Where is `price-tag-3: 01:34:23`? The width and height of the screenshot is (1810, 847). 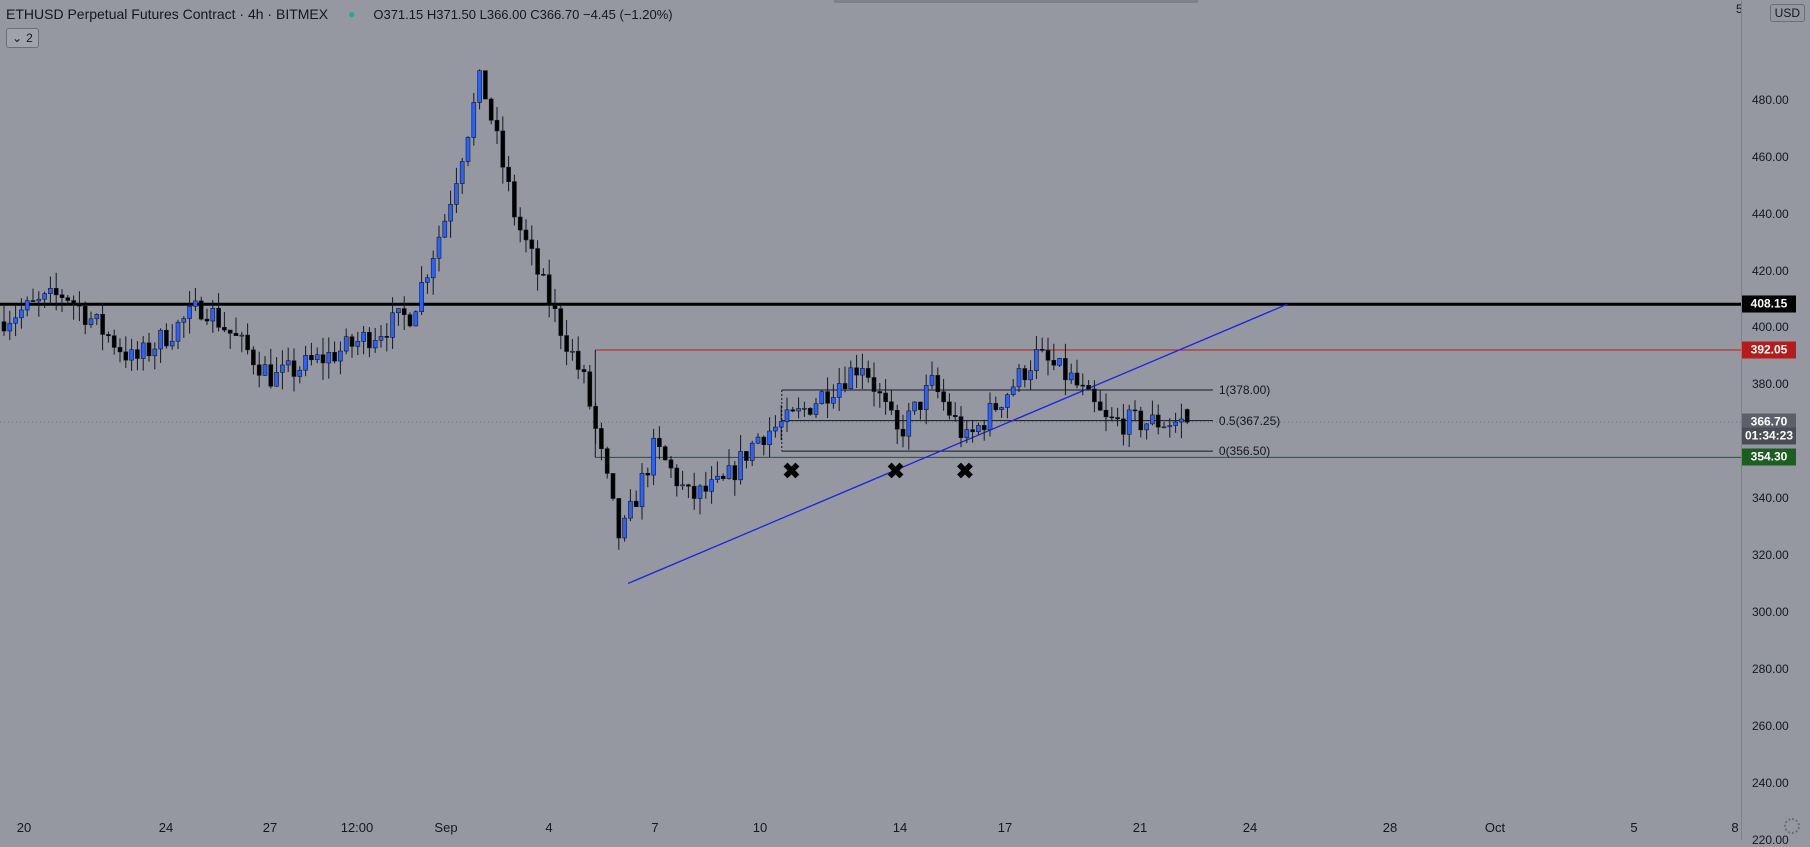 price-tag-3: 01:34:23 is located at coordinates (1769, 435).